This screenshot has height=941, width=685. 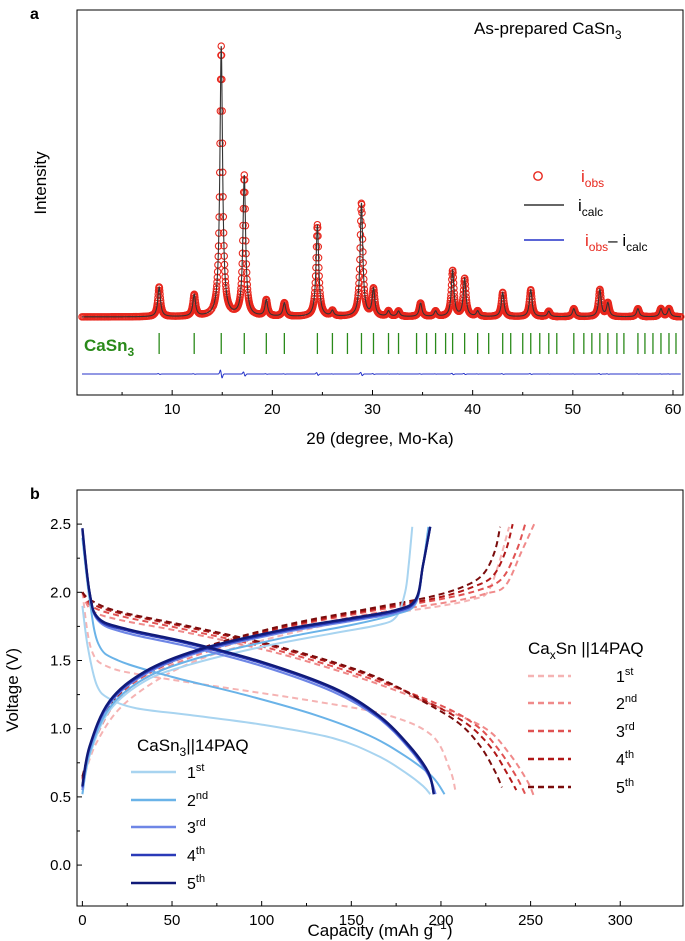 What do you see at coordinates (625, 731) in the screenshot?
I see `caxsn-legend-label-3: 3rd` at bounding box center [625, 731].